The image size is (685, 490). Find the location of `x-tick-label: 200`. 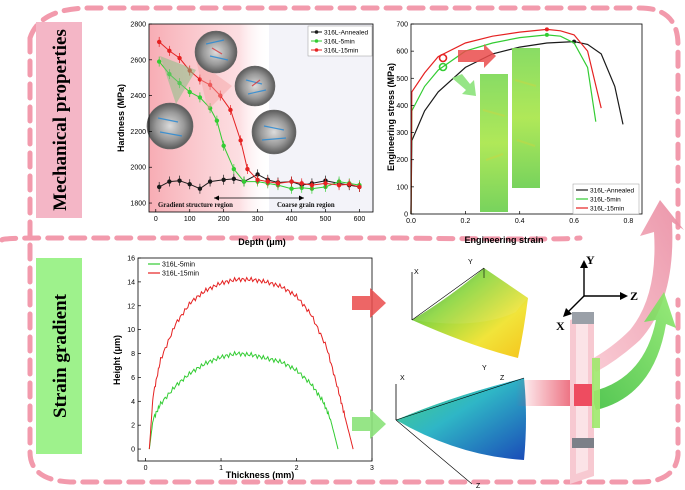

x-tick-label: 200 is located at coordinates (224, 219).